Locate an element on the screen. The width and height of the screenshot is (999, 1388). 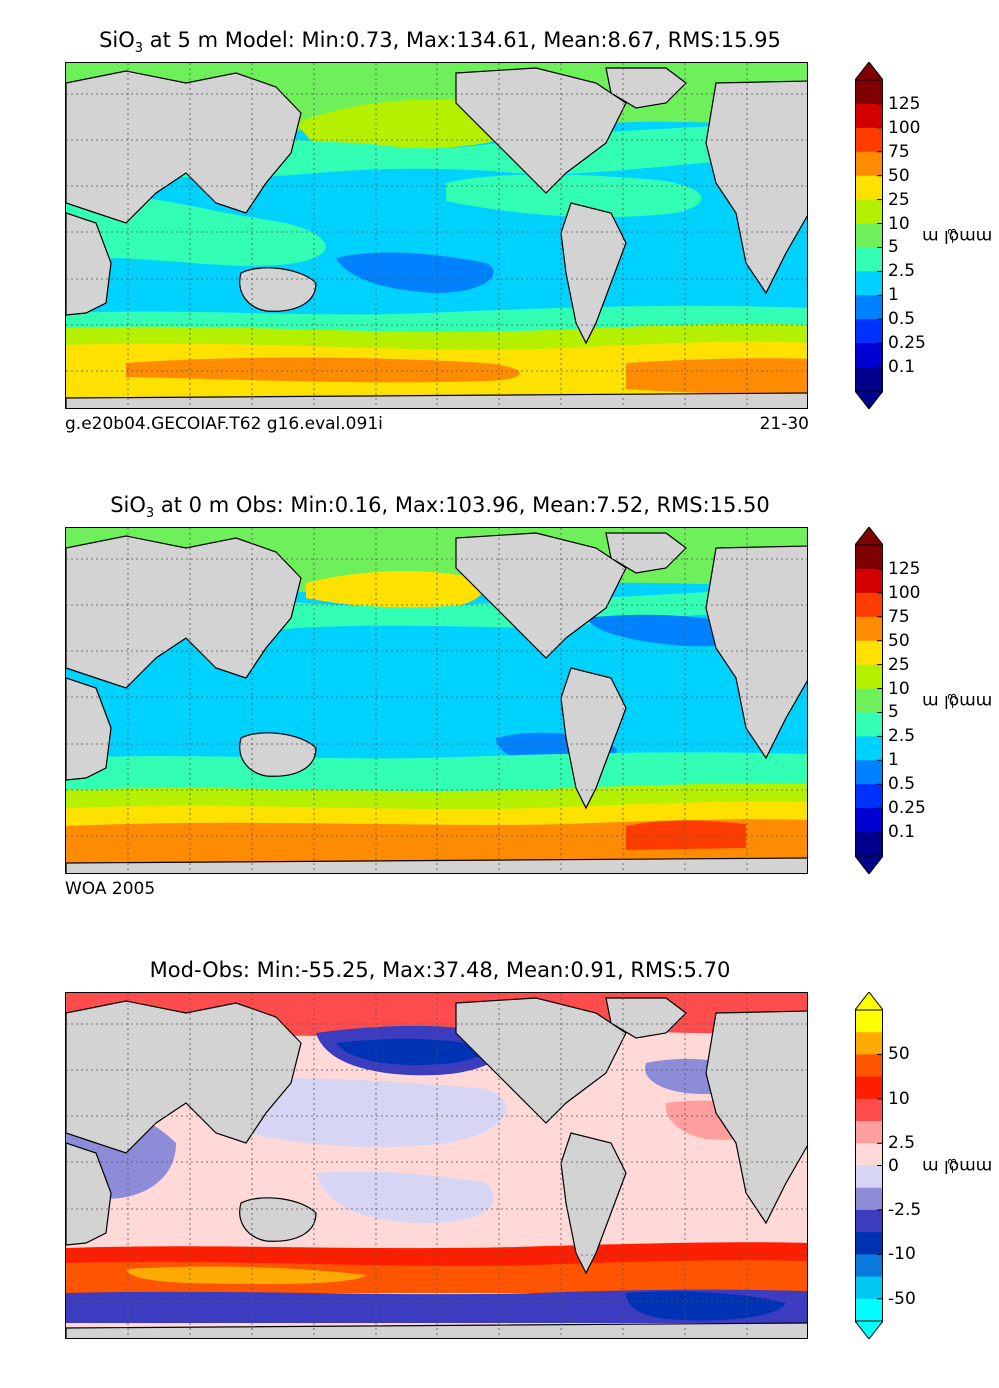
obs-land-south-america is located at coordinates (593, 738).